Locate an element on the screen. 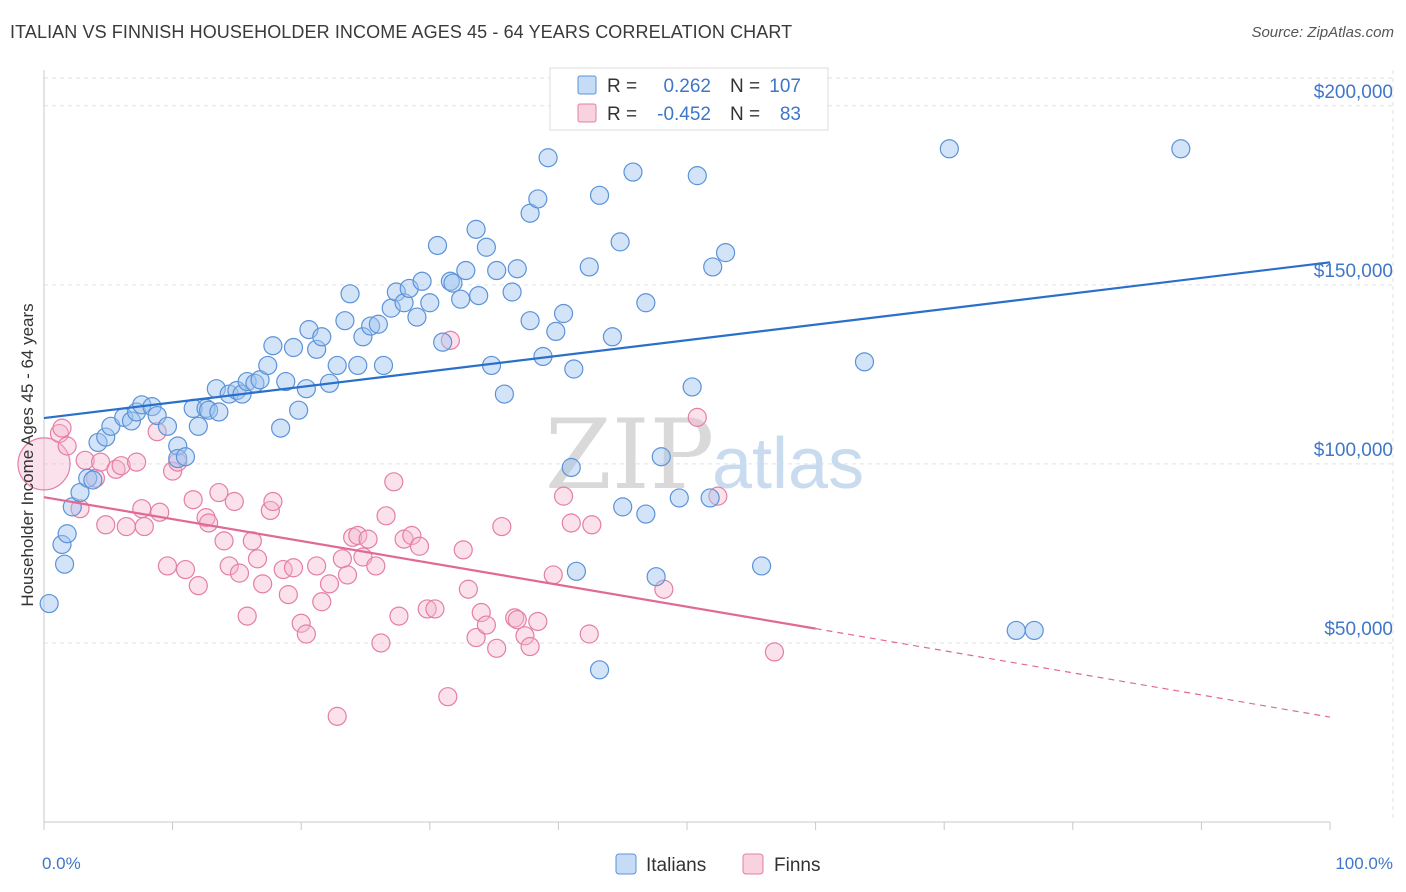 This screenshot has height=892, width=1406. legend-n-label-finns: N = is located at coordinates (745, 114).